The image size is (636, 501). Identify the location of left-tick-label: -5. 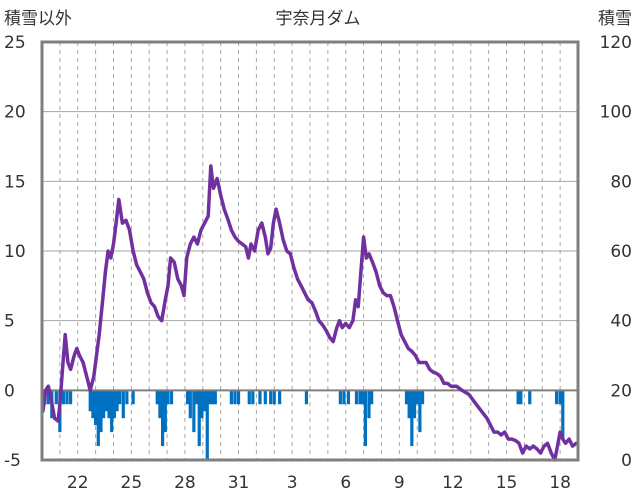
(12, 461).